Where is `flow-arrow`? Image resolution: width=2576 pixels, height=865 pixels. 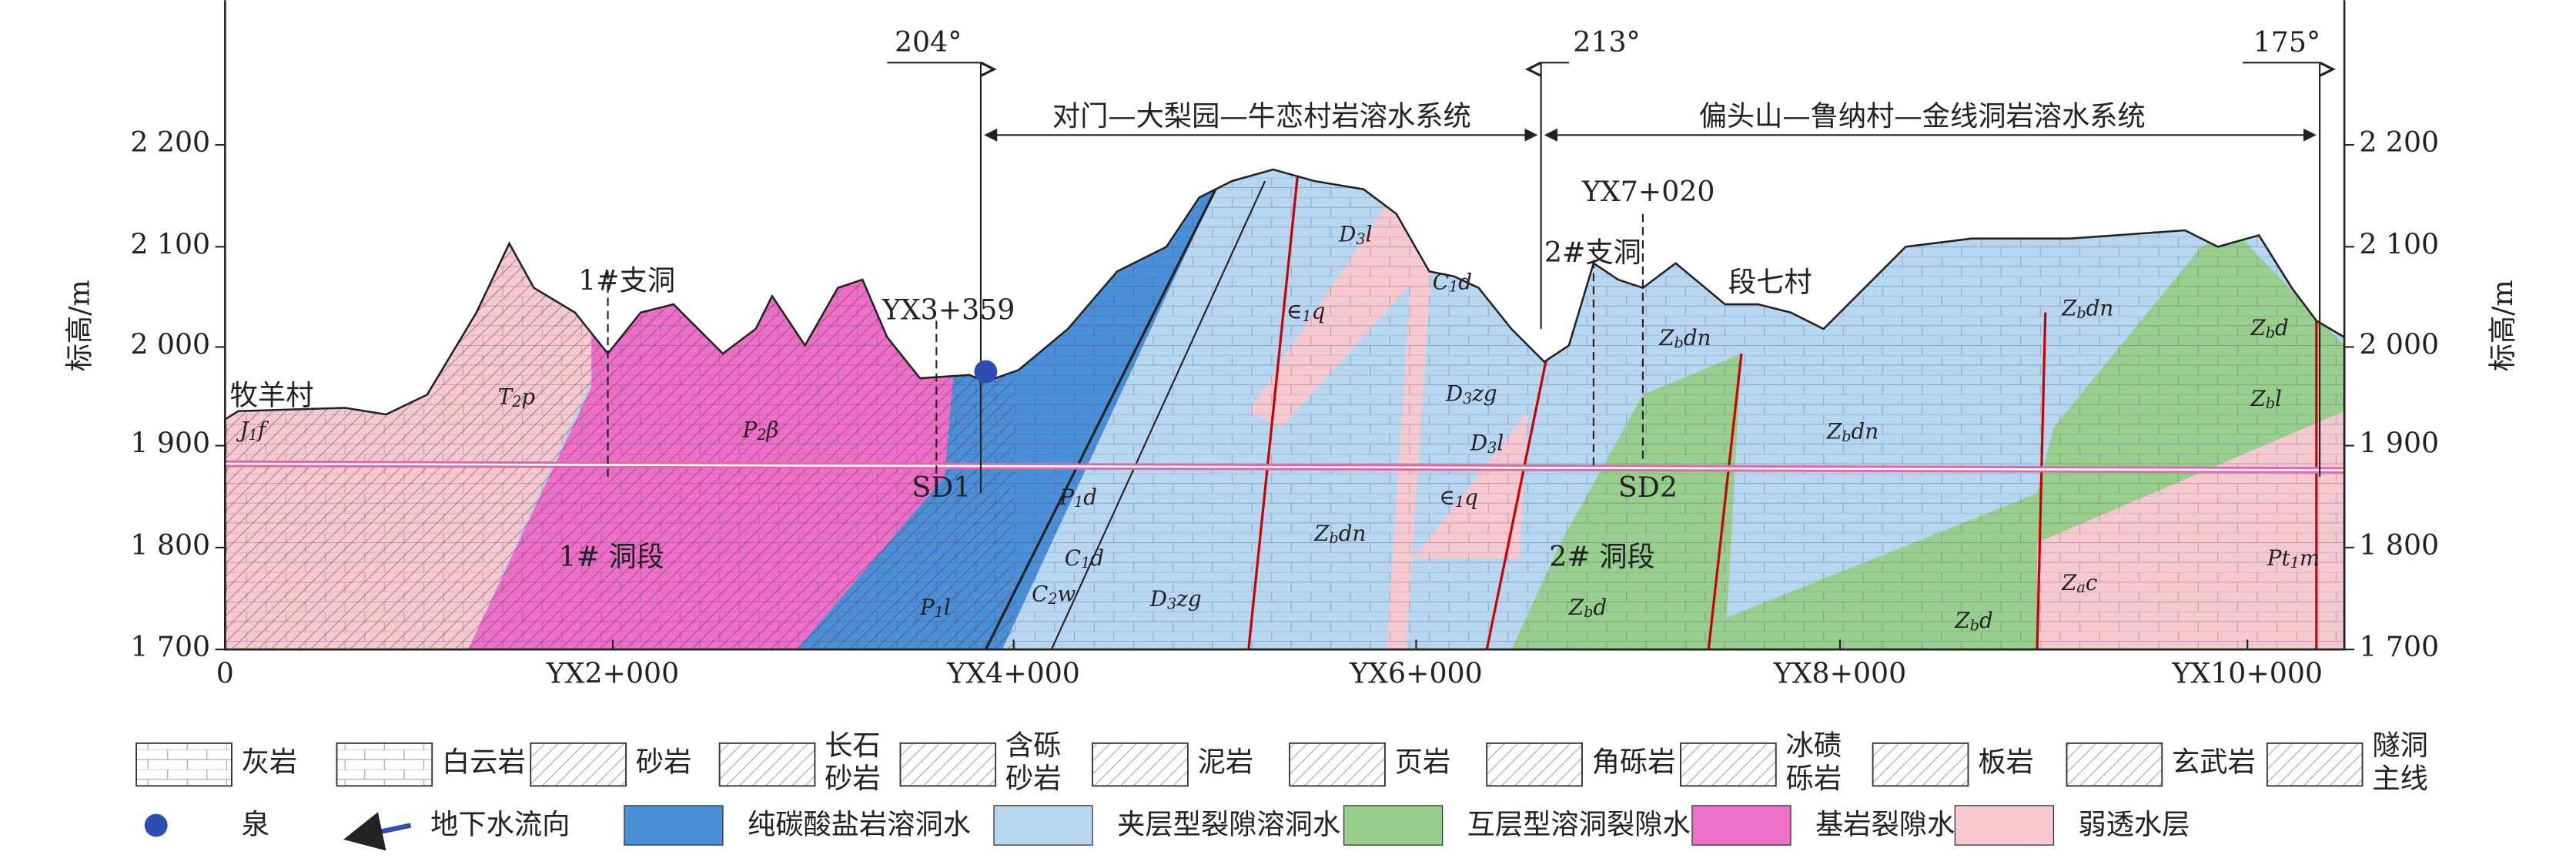
flow-arrow is located at coordinates (377, 831).